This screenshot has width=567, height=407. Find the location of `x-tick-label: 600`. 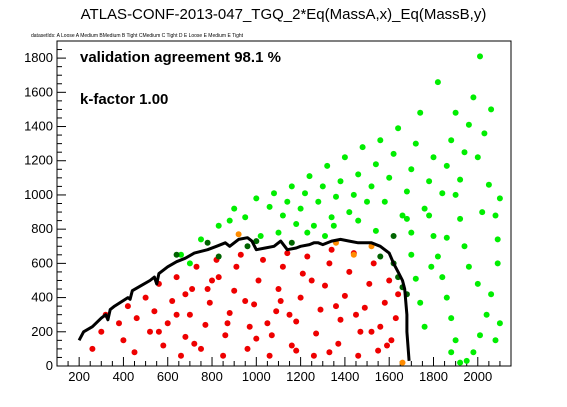

x-tick-label: 600 is located at coordinates (168, 376).